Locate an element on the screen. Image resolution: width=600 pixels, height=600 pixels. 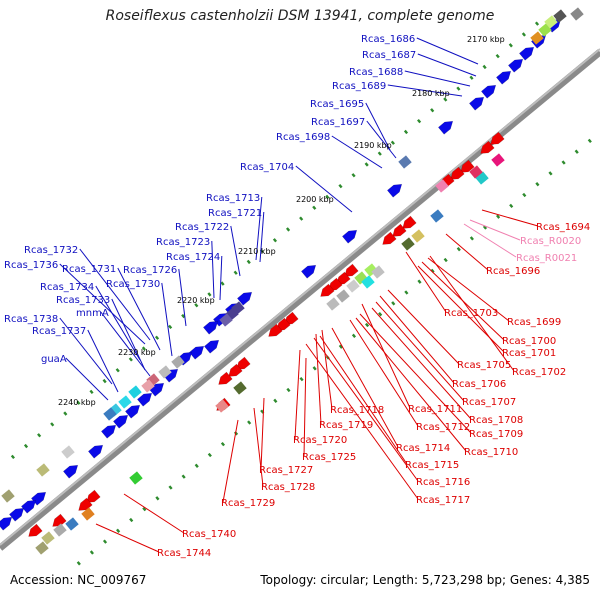
forward-gene-label: Rcas_1695 is located at coordinates (337, 104).